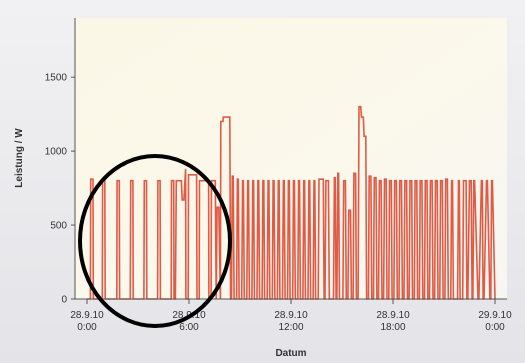 This screenshot has height=363, width=525. What do you see at coordinates (290, 327) in the screenshot?
I see `x-tick-label: 12:00` at bounding box center [290, 327].